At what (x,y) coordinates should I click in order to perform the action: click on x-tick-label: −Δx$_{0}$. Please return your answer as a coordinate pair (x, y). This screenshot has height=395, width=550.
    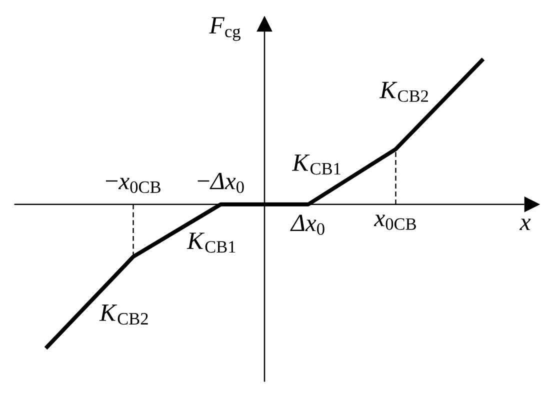
    Looking at the image, I should click on (221, 183).